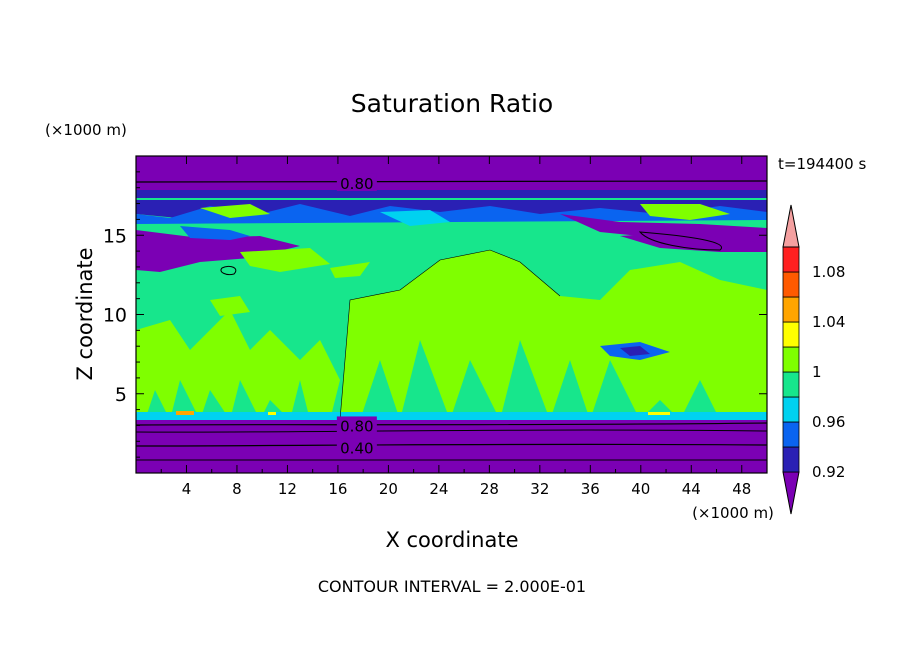 The width and height of the screenshot is (904, 654). What do you see at coordinates (813, 359) in the screenshot?
I see `colorbar: 0.92 0.96 1 1.04 1.08` at bounding box center [813, 359].